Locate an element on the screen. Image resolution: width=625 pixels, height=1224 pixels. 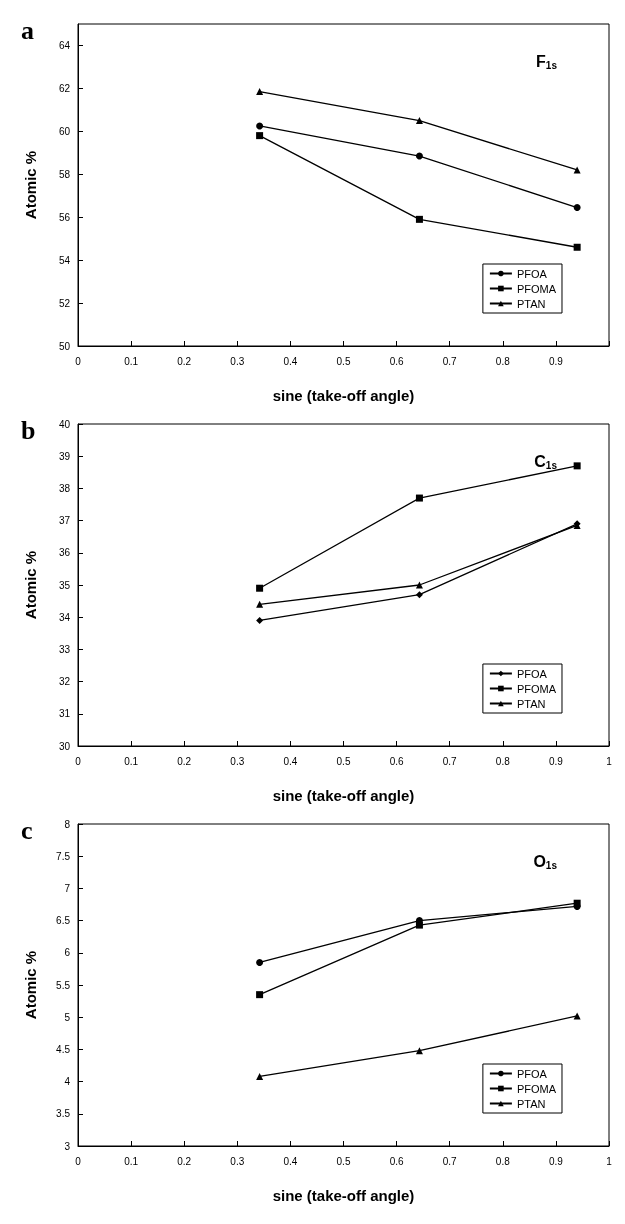
chart-title: a is located at coordinates (27, 30).